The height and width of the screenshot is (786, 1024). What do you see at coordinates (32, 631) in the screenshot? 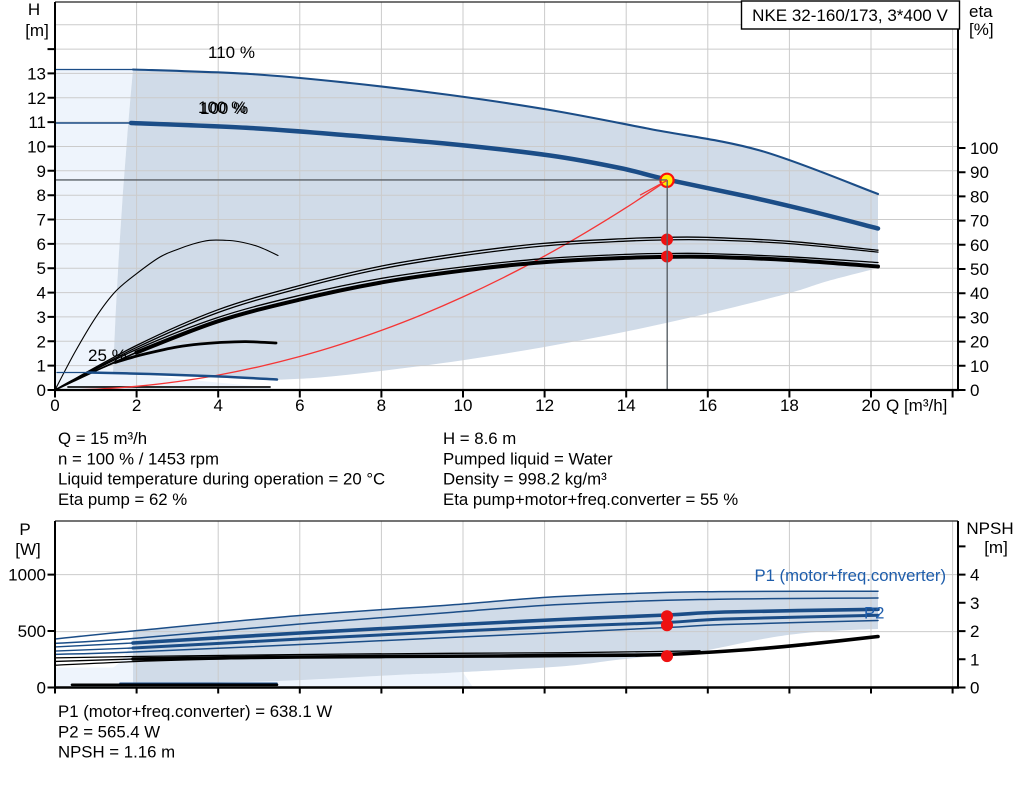
I see `svg-text: 500` at bounding box center [32, 631].